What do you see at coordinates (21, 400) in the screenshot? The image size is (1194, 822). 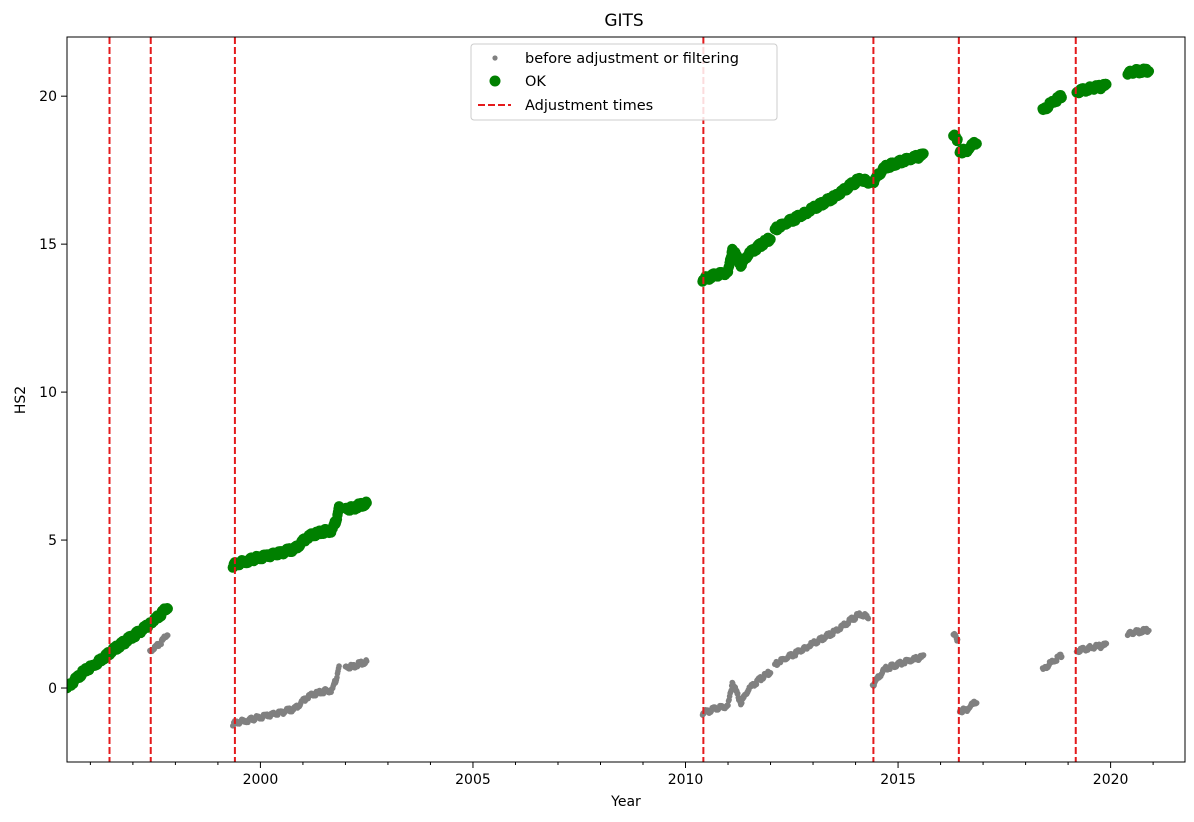 I see `y-axis-label: HS2` at bounding box center [21, 400].